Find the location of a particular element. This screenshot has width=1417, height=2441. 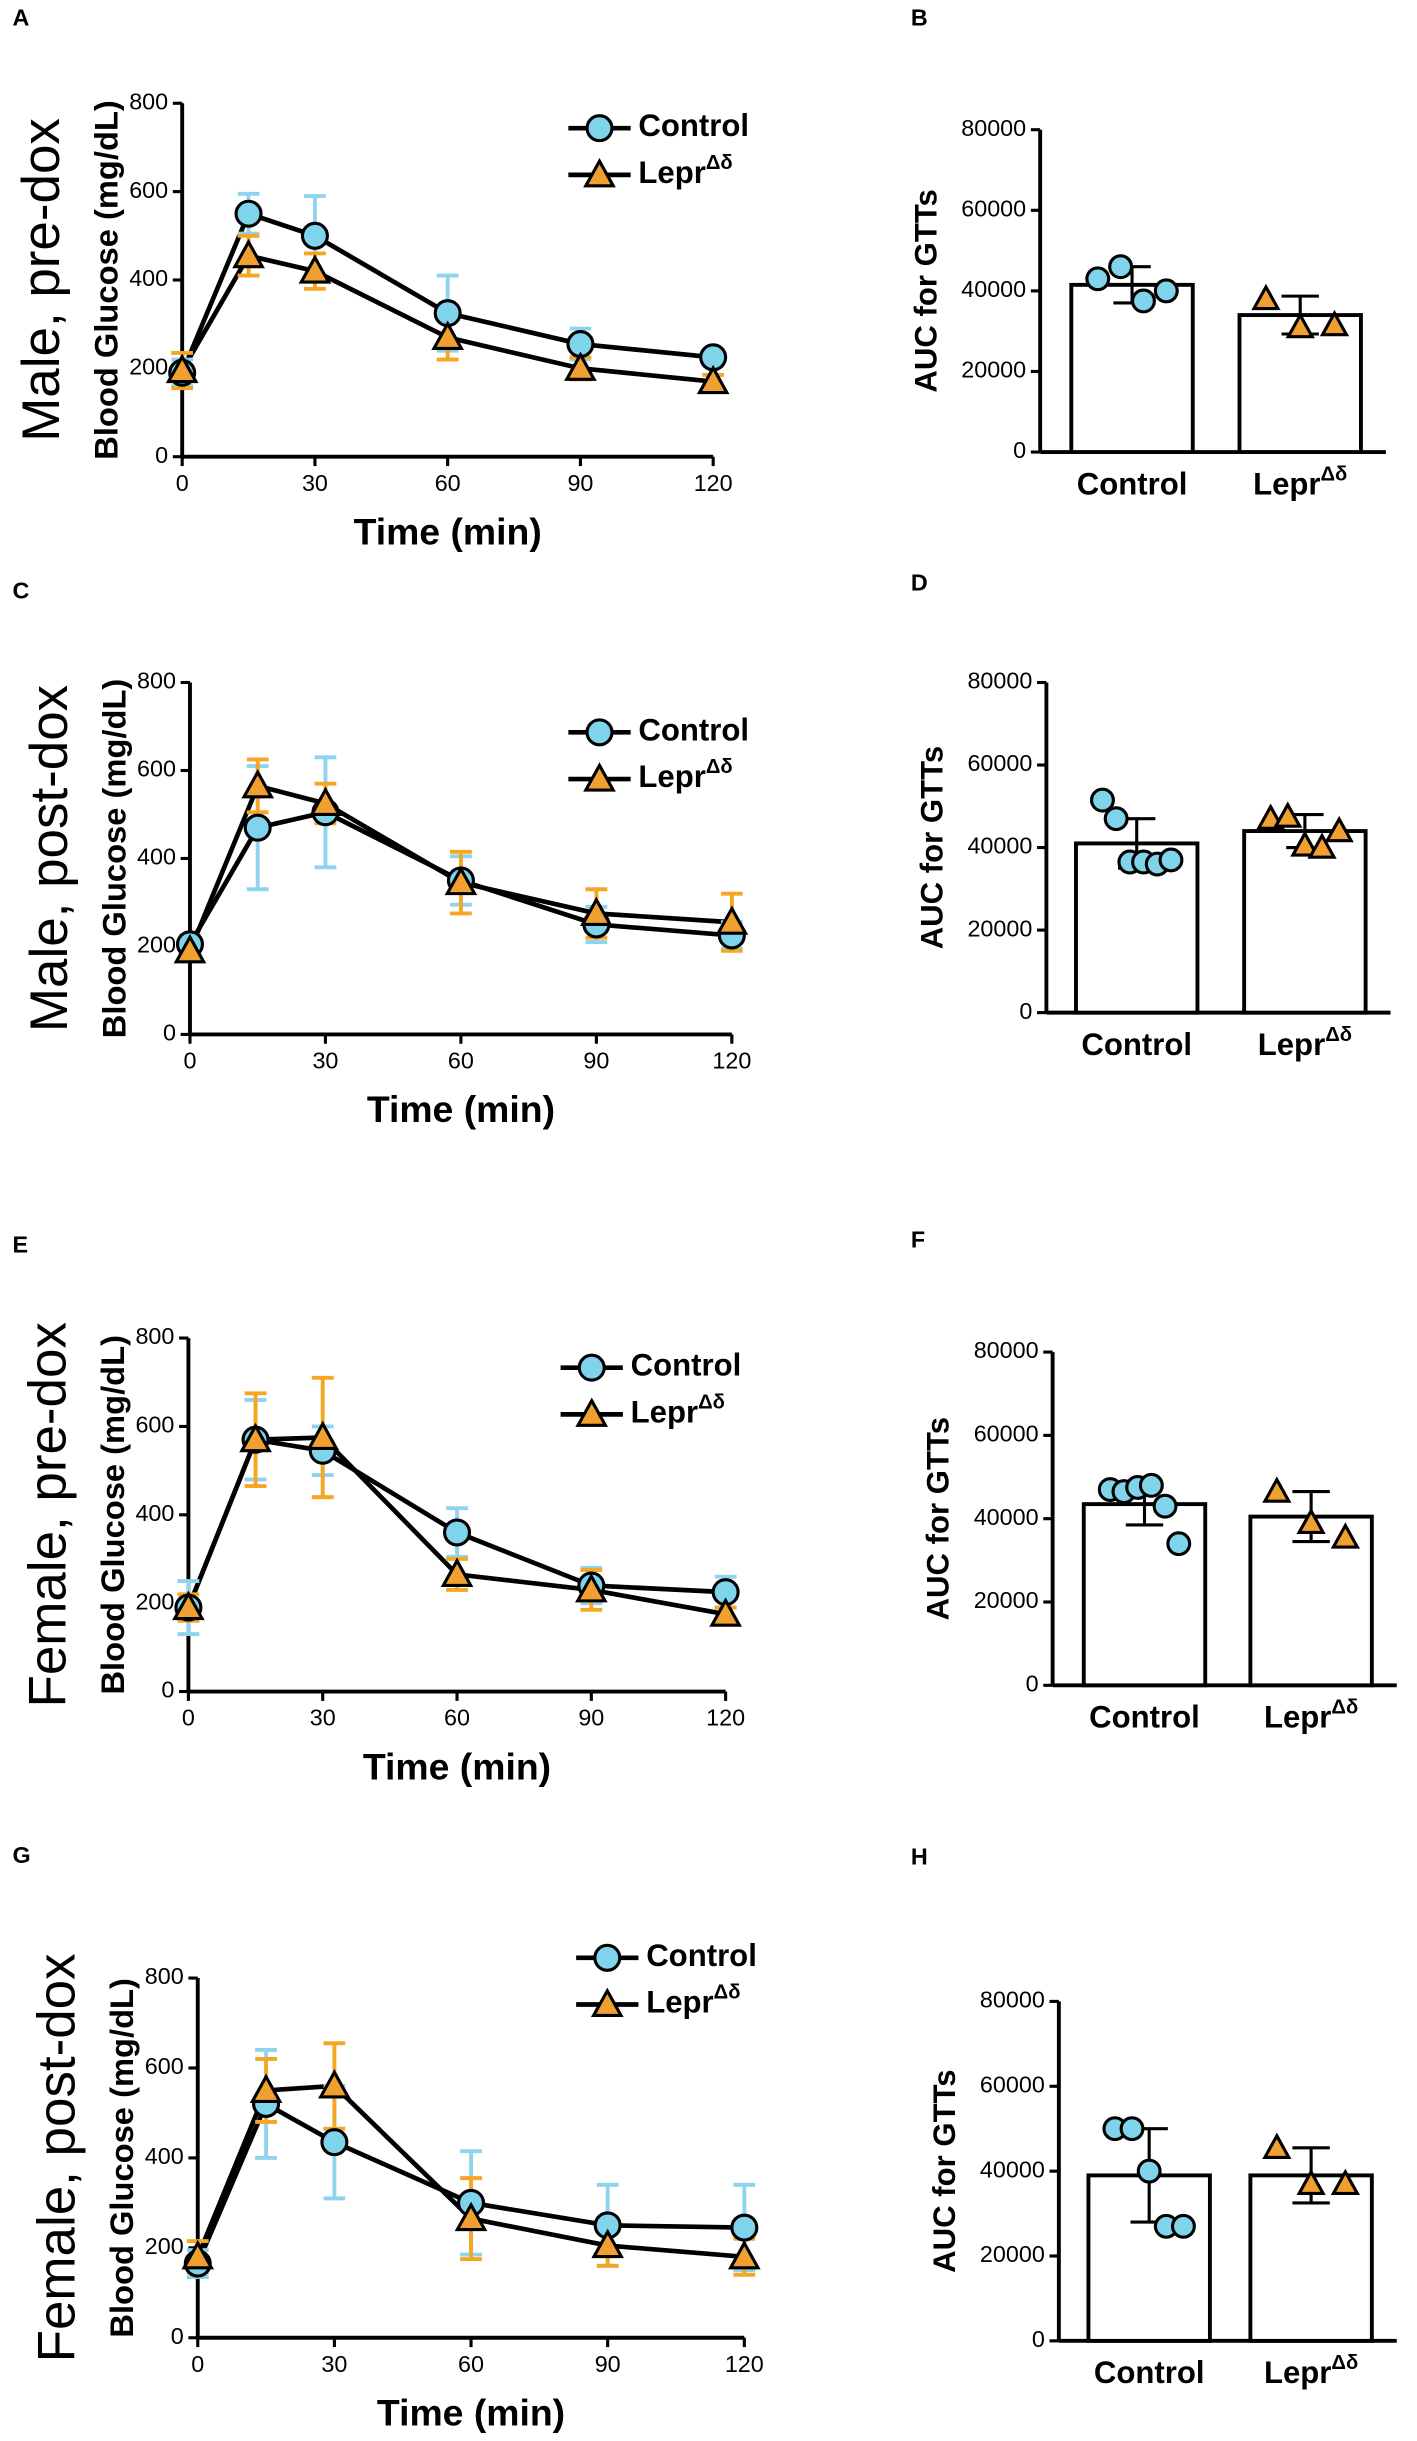

x-tick-label: 0 is located at coordinates (189, 1061).